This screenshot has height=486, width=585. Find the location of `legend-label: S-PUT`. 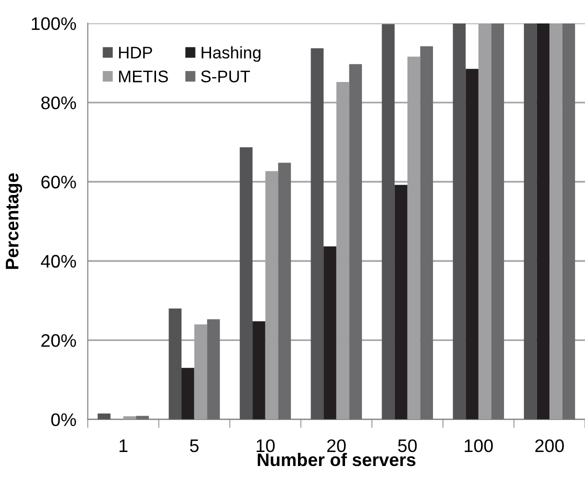

legend-label: S-PUT is located at coordinates (225, 76).